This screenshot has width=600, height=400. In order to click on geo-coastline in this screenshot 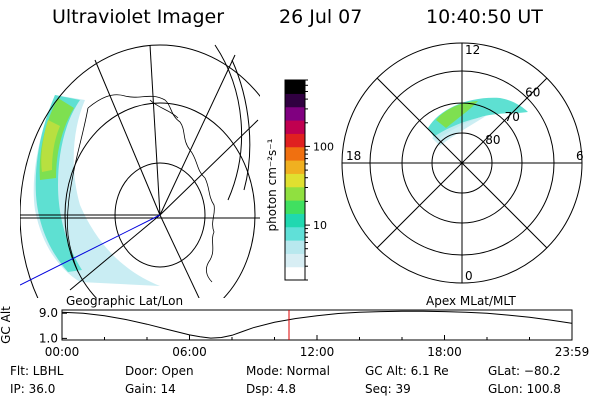, I will do `click(141, 188)`.